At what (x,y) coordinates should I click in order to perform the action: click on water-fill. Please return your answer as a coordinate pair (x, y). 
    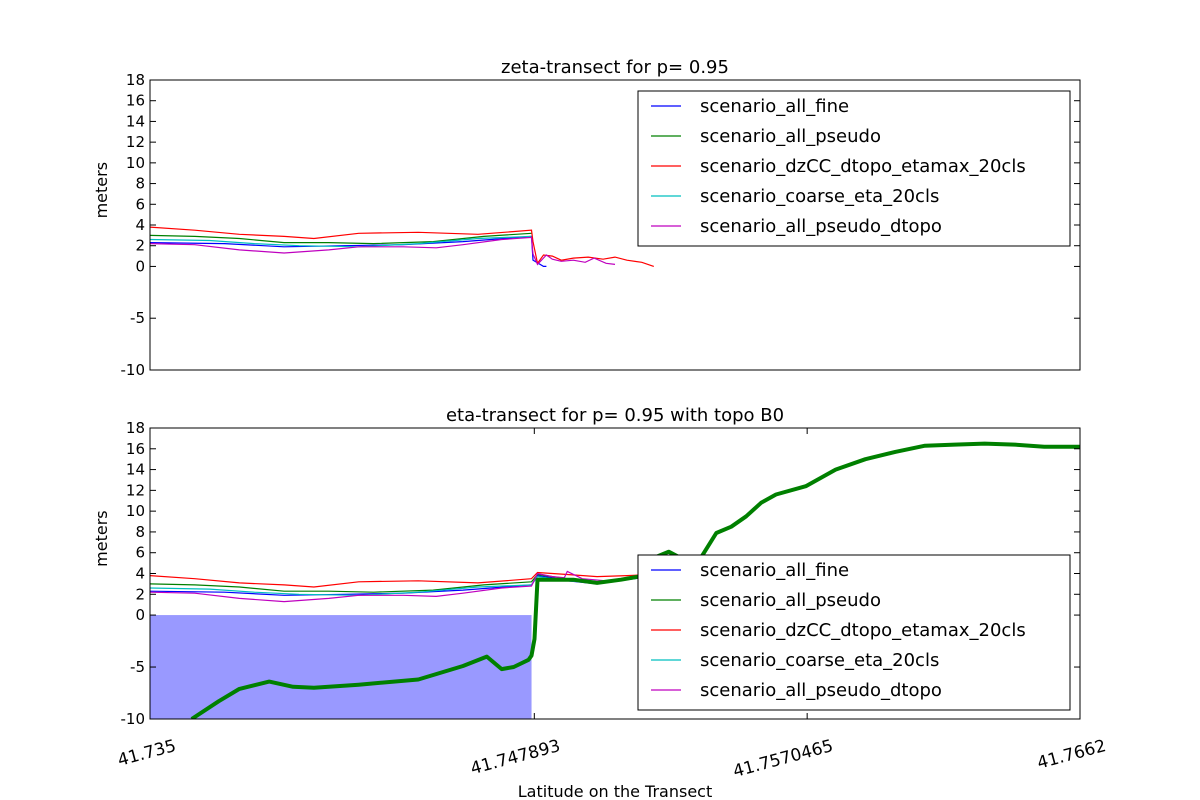
    Looking at the image, I should click on (341, 667).